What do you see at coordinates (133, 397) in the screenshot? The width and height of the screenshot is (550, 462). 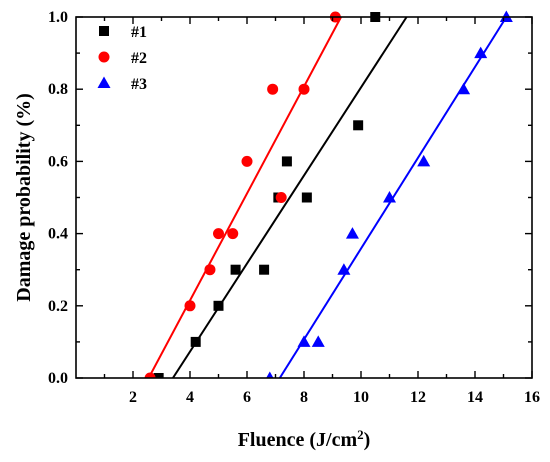 I see `x-tick-label: 2` at bounding box center [133, 397].